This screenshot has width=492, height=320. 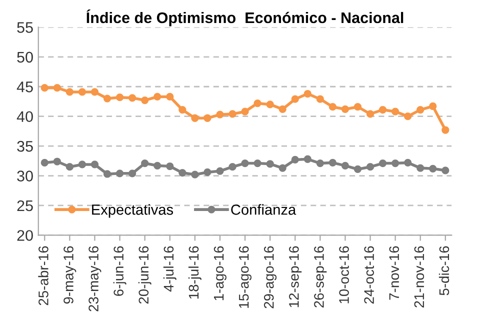 What do you see at coordinates (24, 116) in the screenshot?
I see `y-tick-label: 40` at bounding box center [24, 116].